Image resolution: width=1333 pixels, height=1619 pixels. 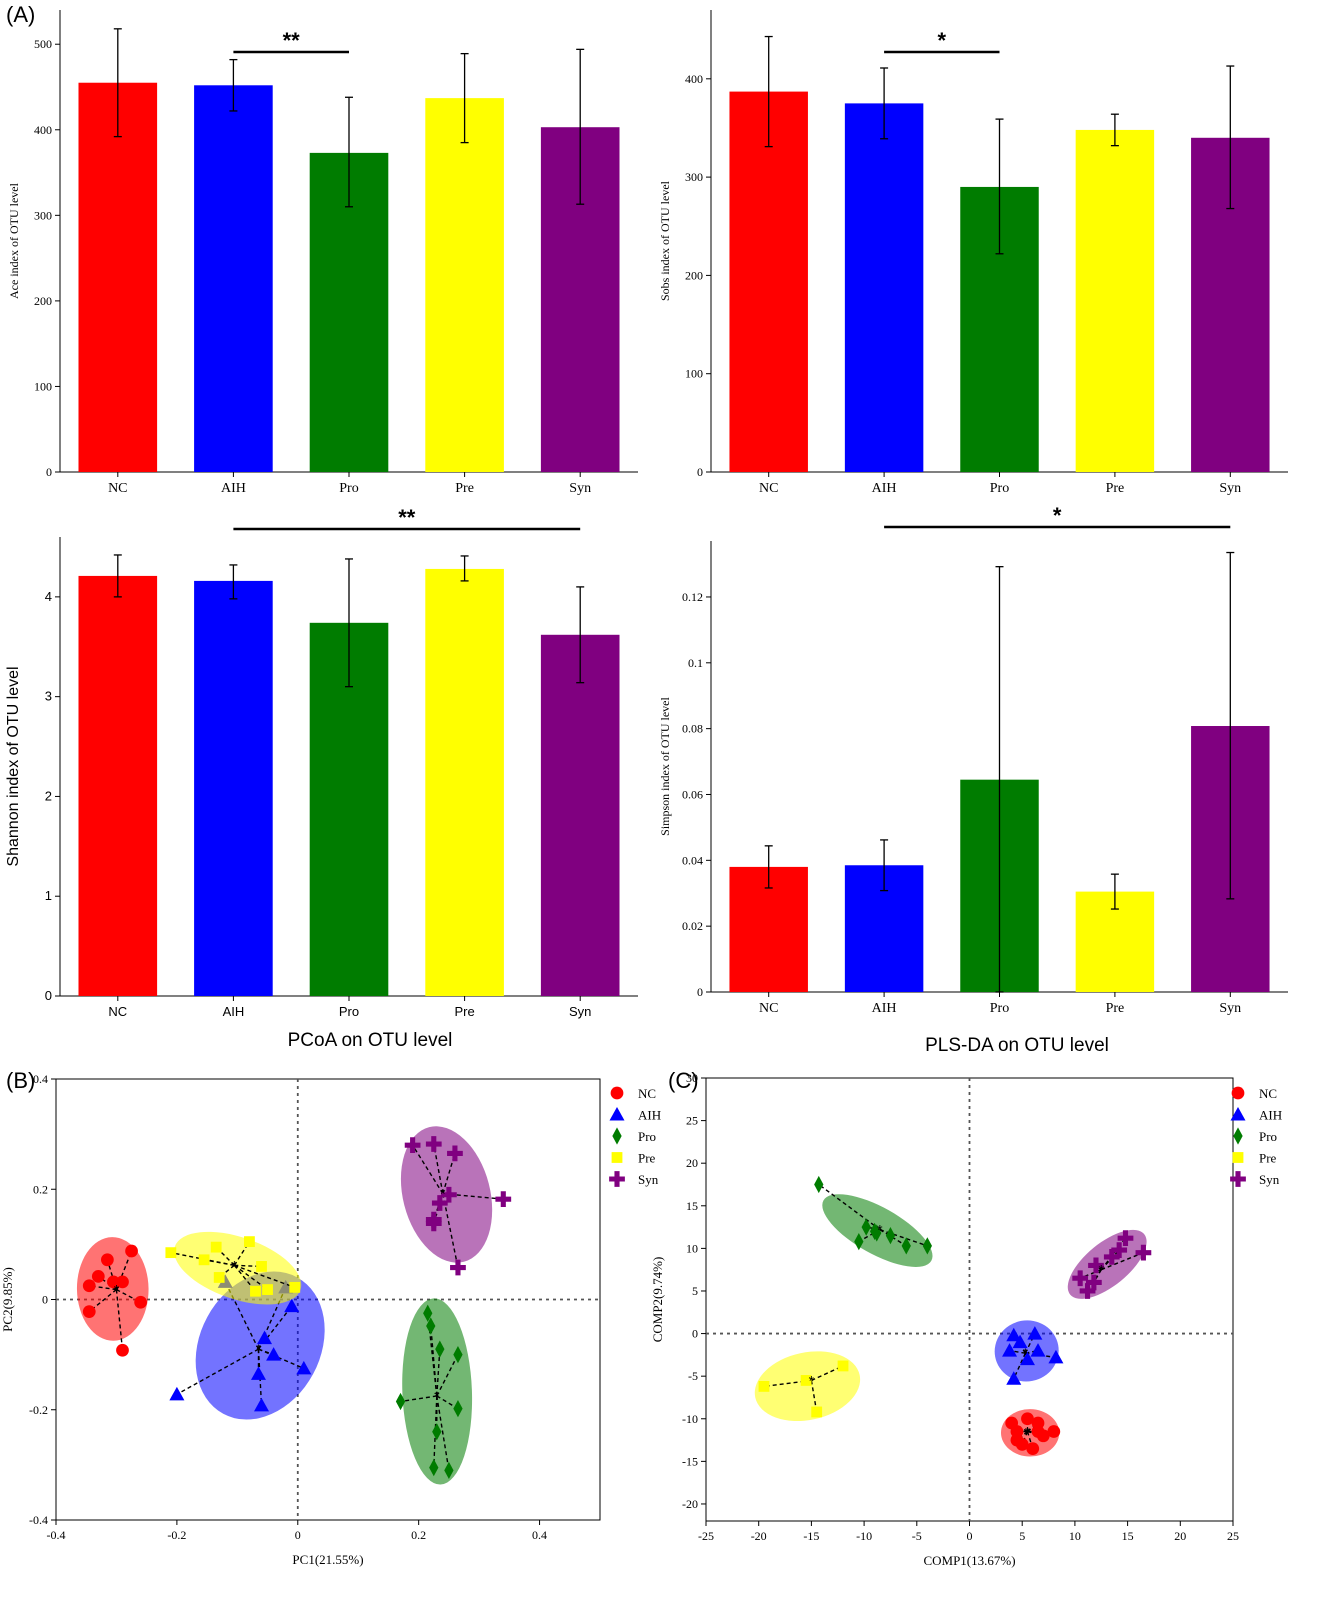 What do you see at coordinates (43, 215) in the screenshot?
I see `y-tick-label: 300` at bounding box center [43, 215].